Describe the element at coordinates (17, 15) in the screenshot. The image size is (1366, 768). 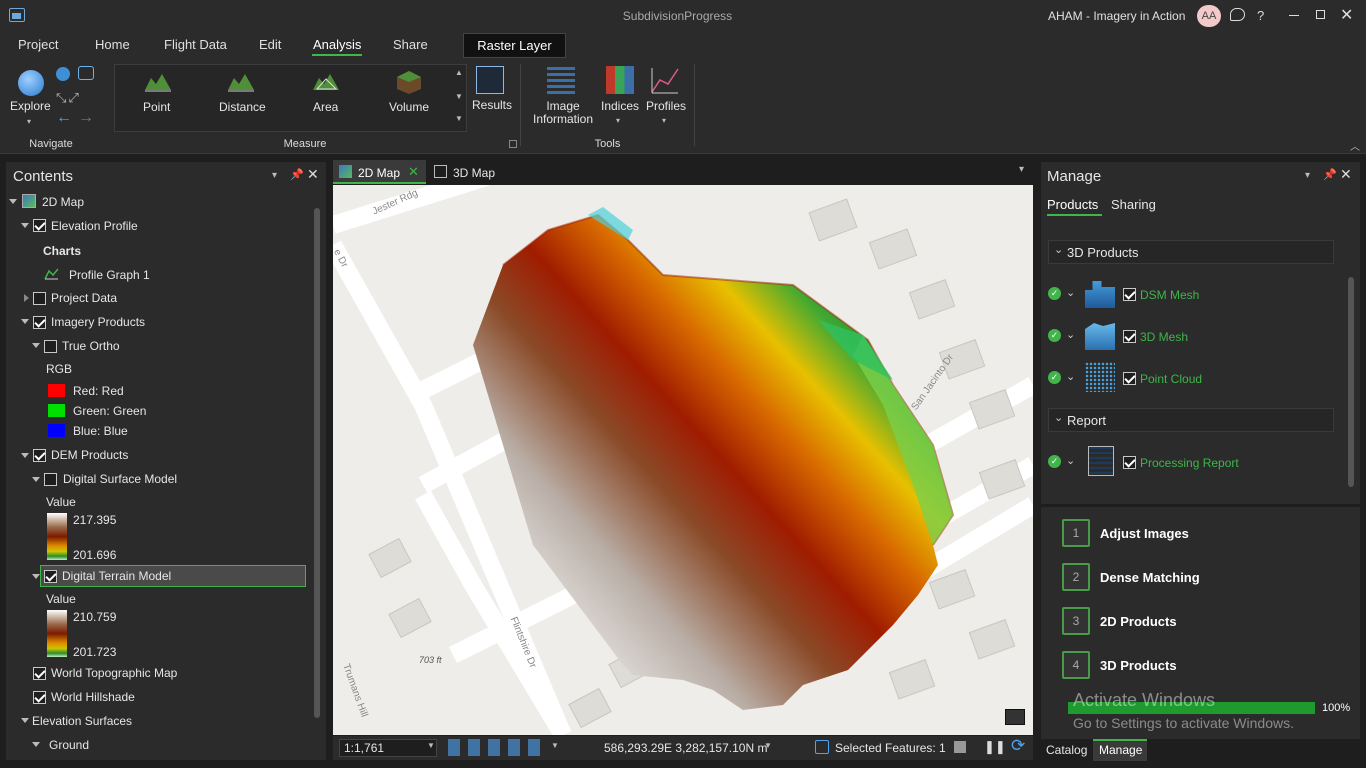
I see `app-icon` at that location.